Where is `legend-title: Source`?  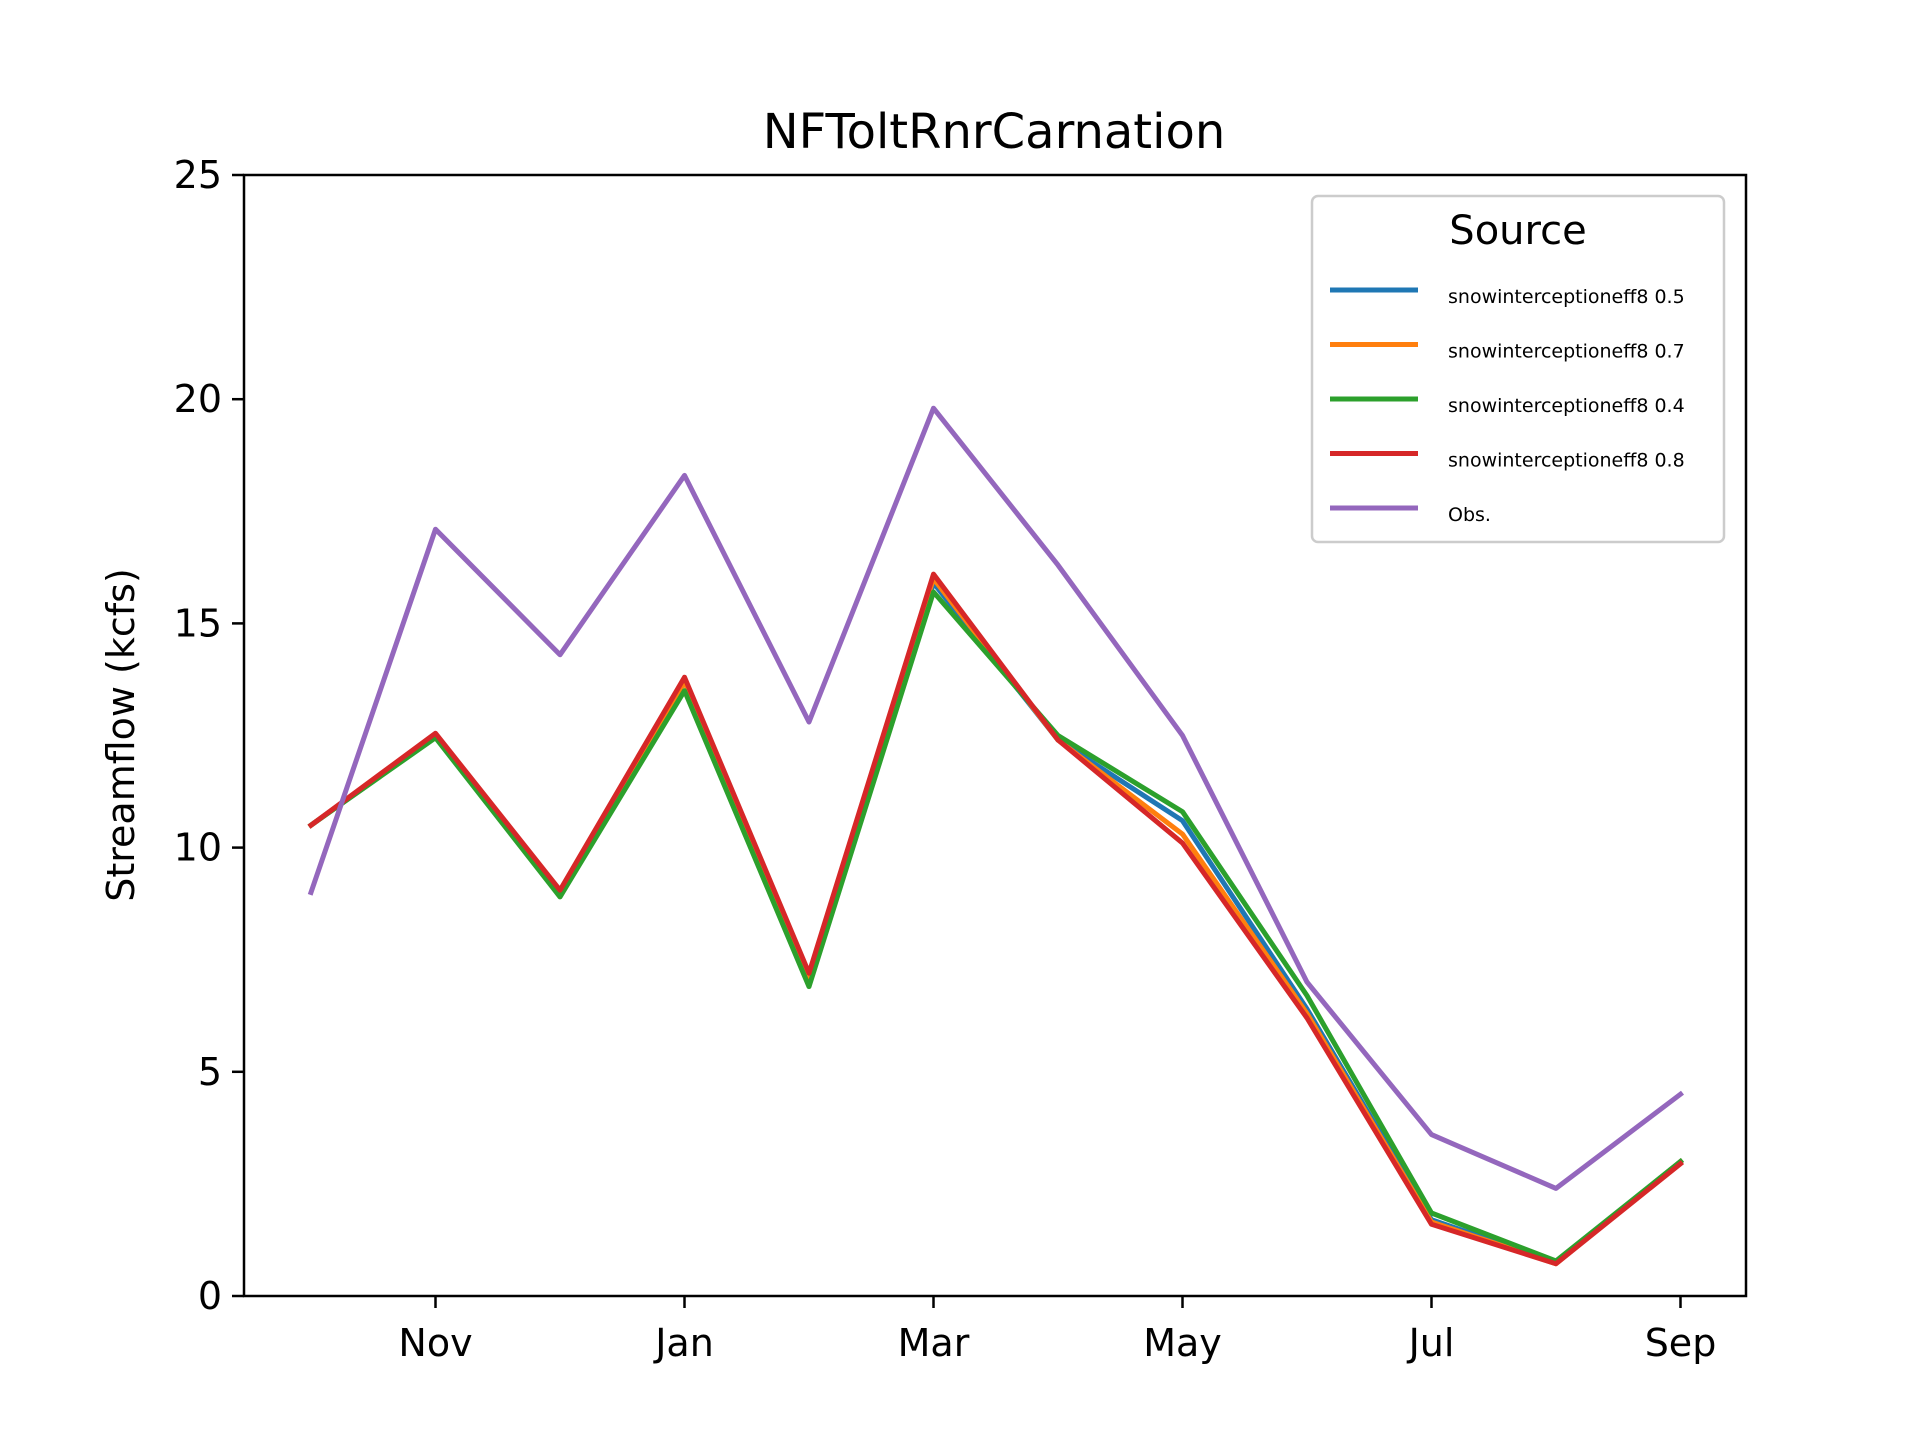
legend-title: Source is located at coordinates (1517, 231).